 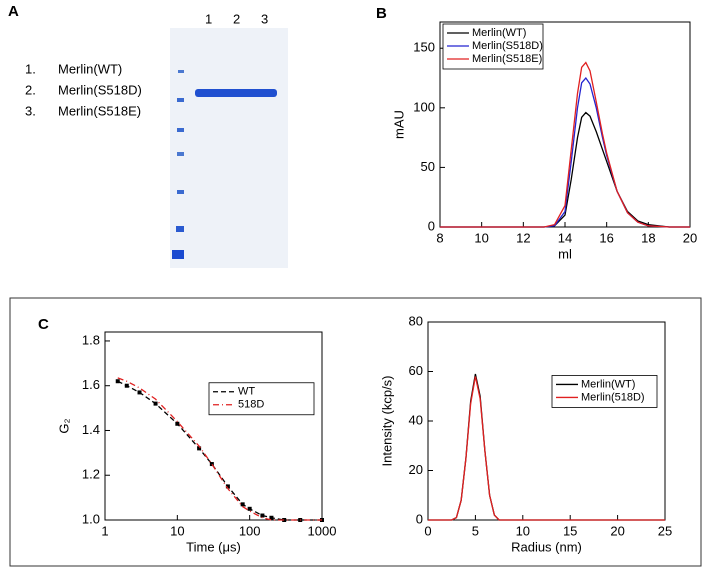 What do you see at coordinates (565, 253) in the screenshot?
I see `x-axis-label: ml` at bounding box center [565, 253].